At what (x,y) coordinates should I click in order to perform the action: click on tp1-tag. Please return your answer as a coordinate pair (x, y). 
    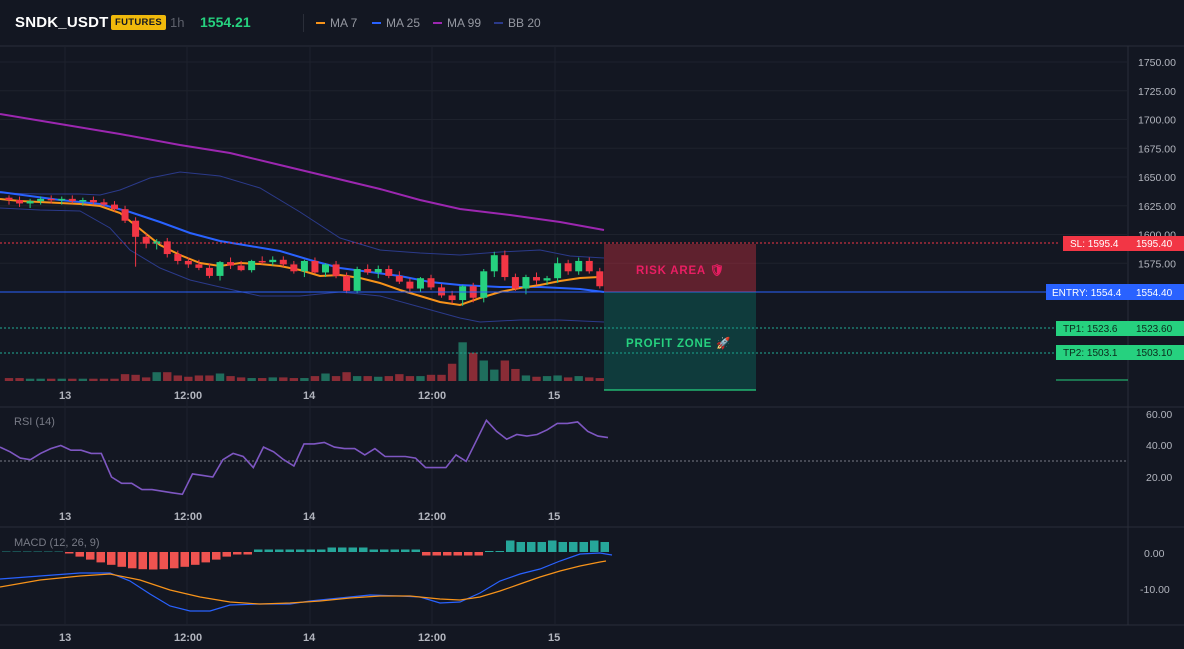
    Looking at the image, I should click on (1092, 328).